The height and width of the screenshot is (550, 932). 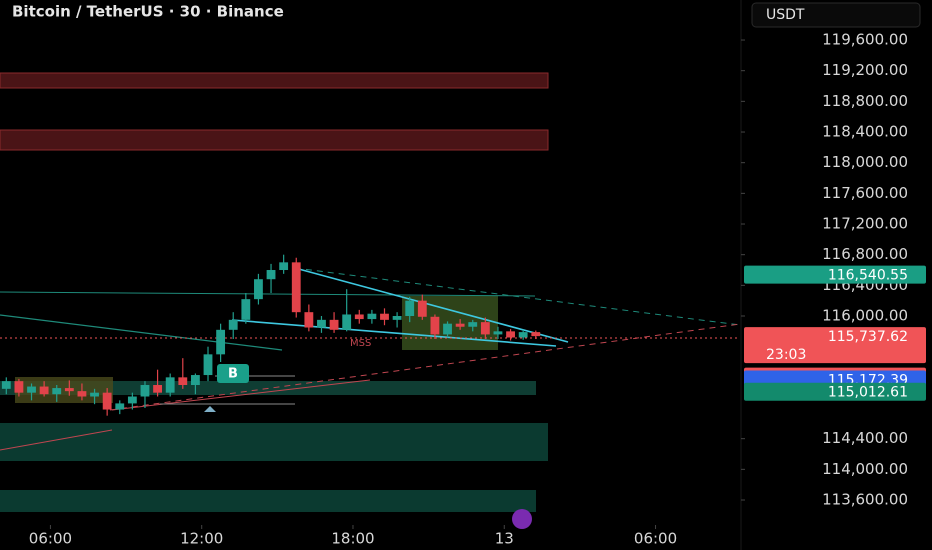 I want to click on y-tick-label: 117,200.00, so click(x=865, y=224).